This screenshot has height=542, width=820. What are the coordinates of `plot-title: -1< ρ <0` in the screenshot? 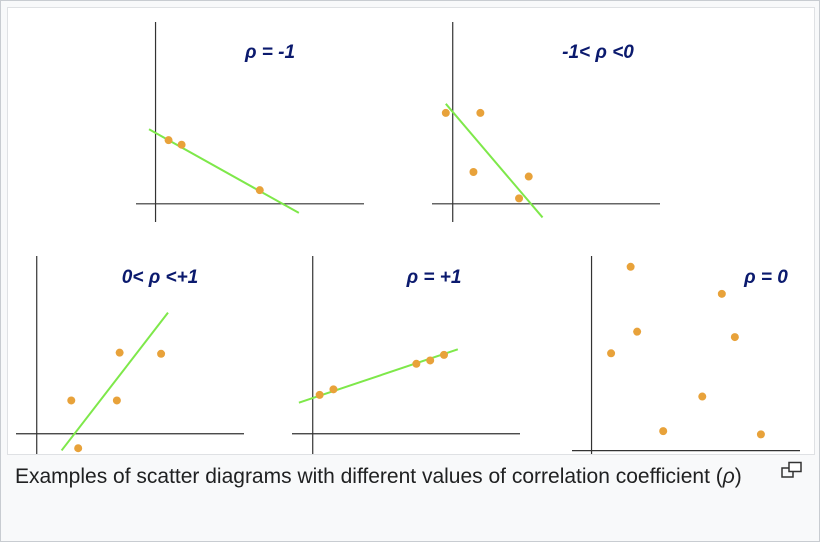 It's located at (598, 52).